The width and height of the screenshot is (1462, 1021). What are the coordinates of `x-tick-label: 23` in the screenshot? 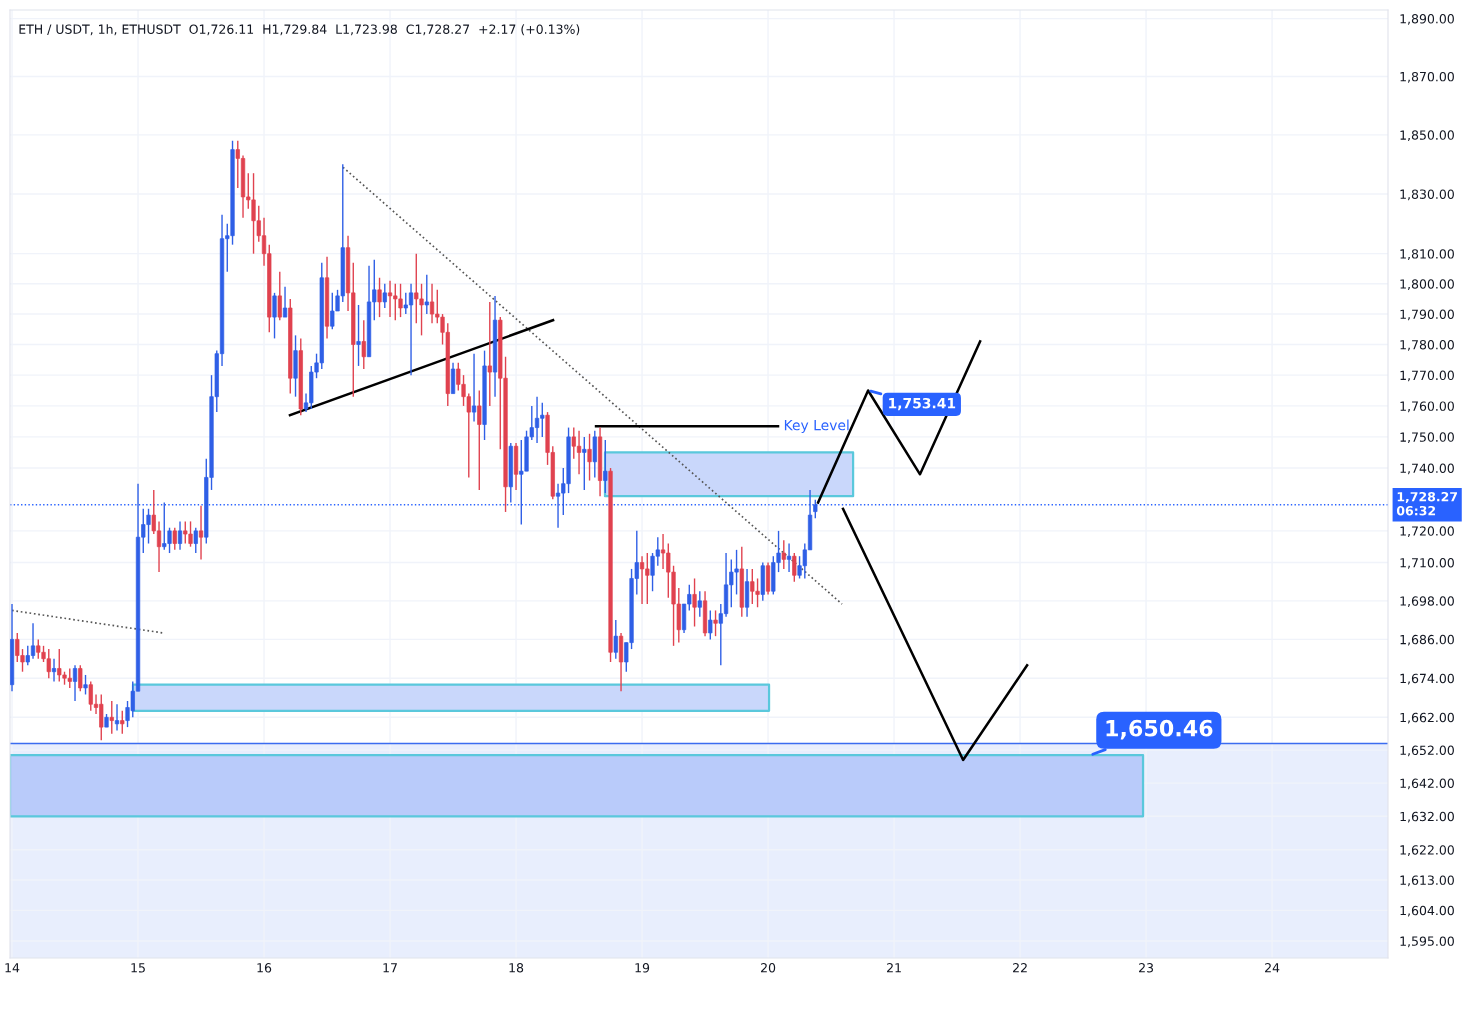 It's located at (1146, 968).